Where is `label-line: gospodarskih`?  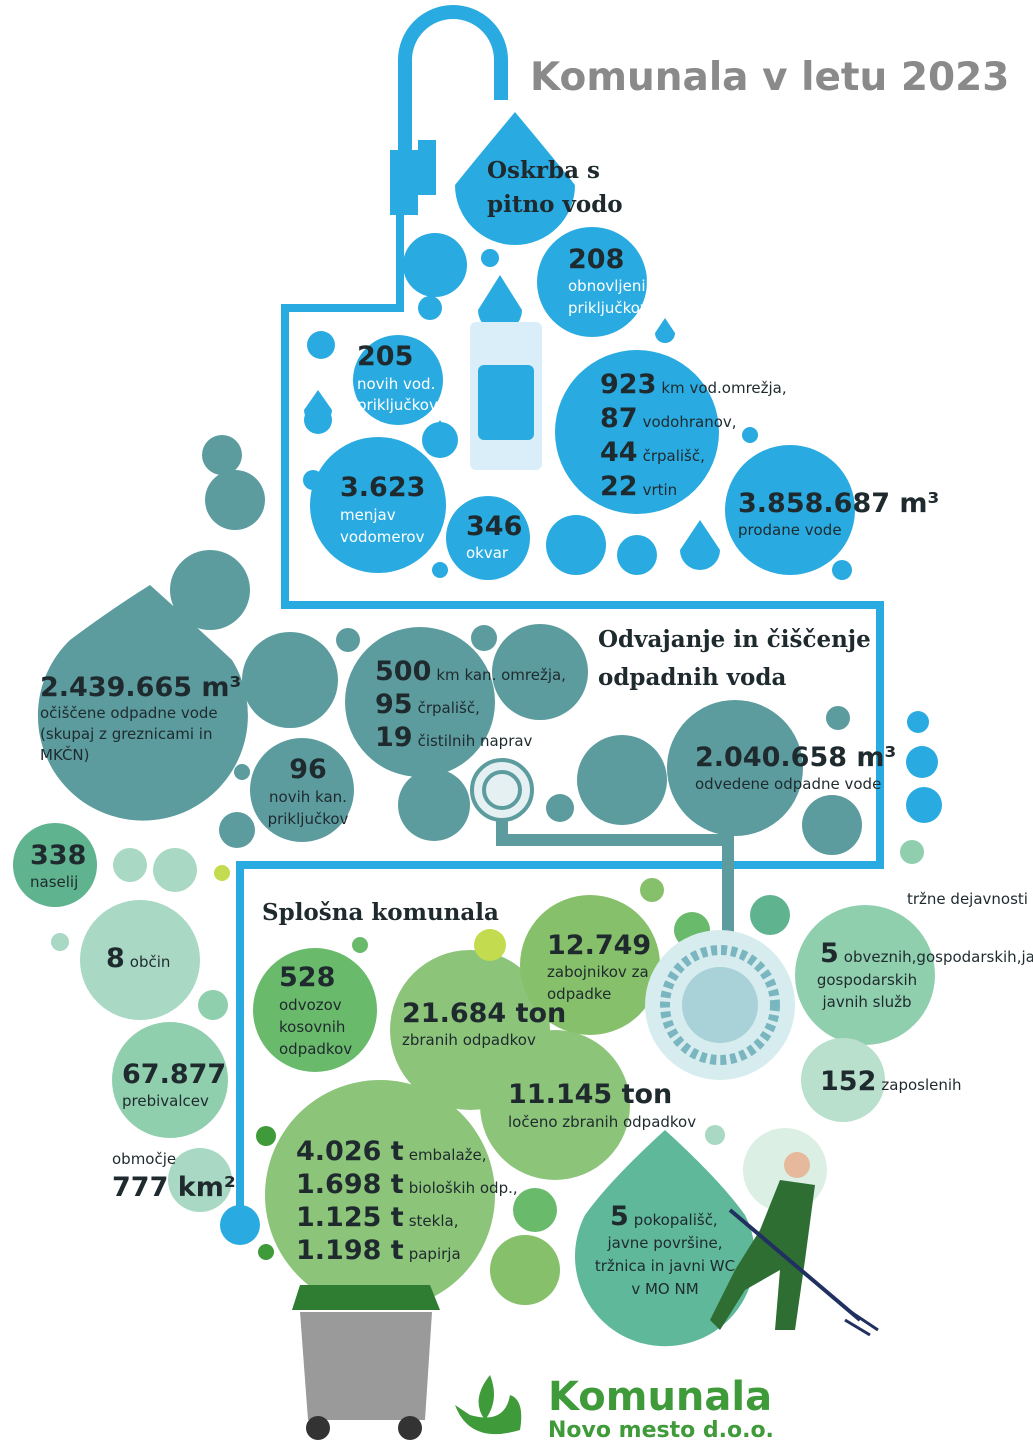 label-line: gospodarskih is located at coordinates (867, 980).